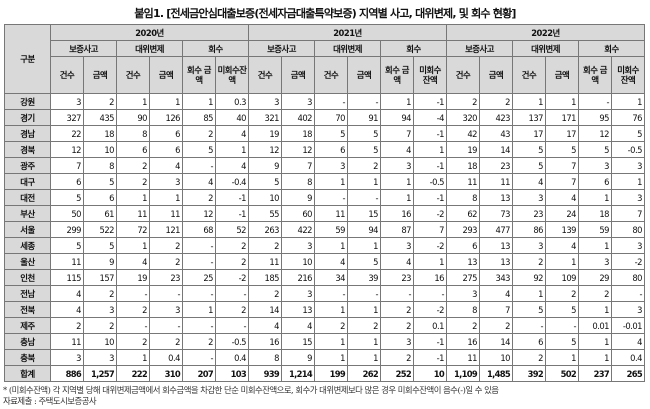 Image resolution: width=650 pixels, height=409 pixels. I want to click on table-row: 강원 3 2 1 1 1 0.3 3 3- -1 -1 2 2 1 1-1, so click(324, 101).